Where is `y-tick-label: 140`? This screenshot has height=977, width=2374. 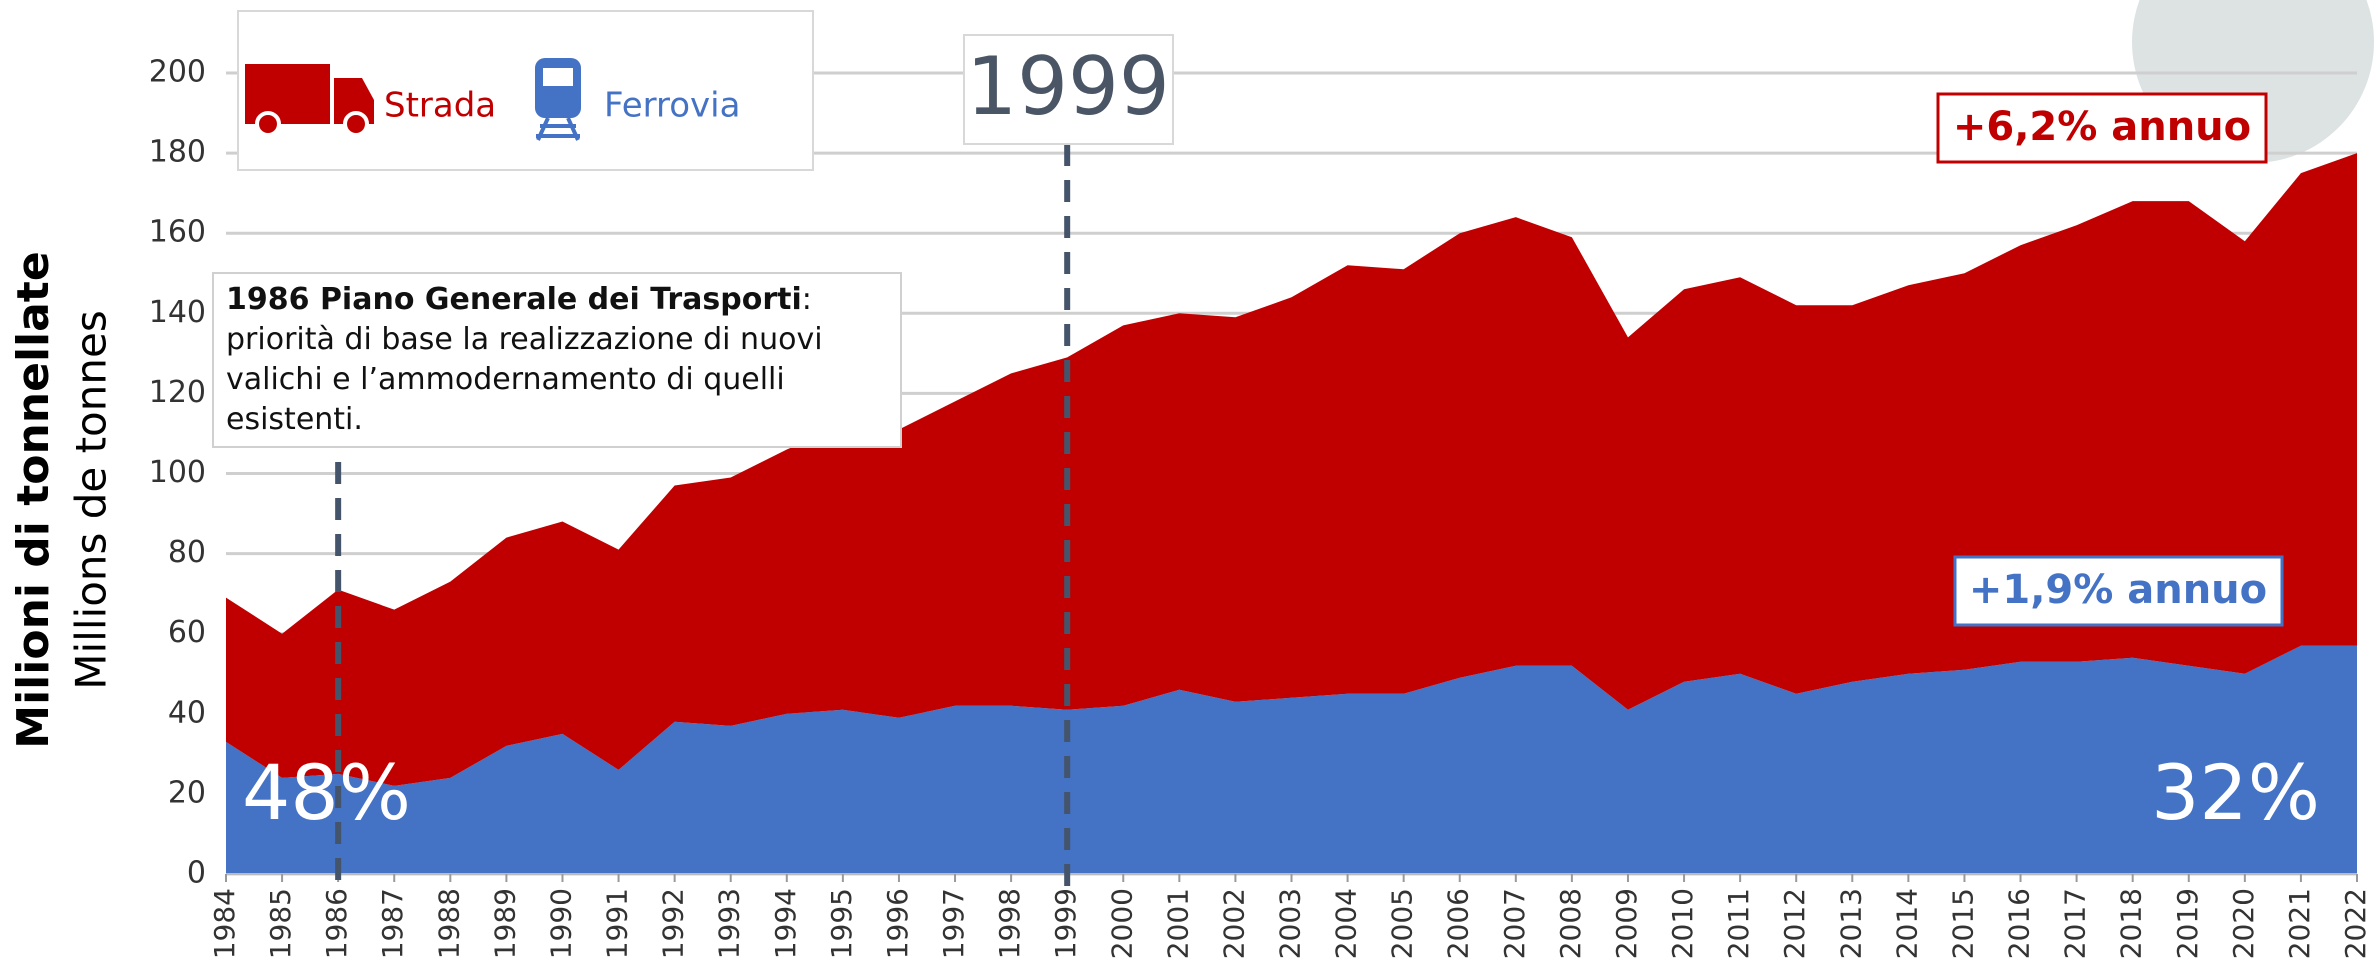
y-tick-label: 140 is located at coordinates (177, 312).